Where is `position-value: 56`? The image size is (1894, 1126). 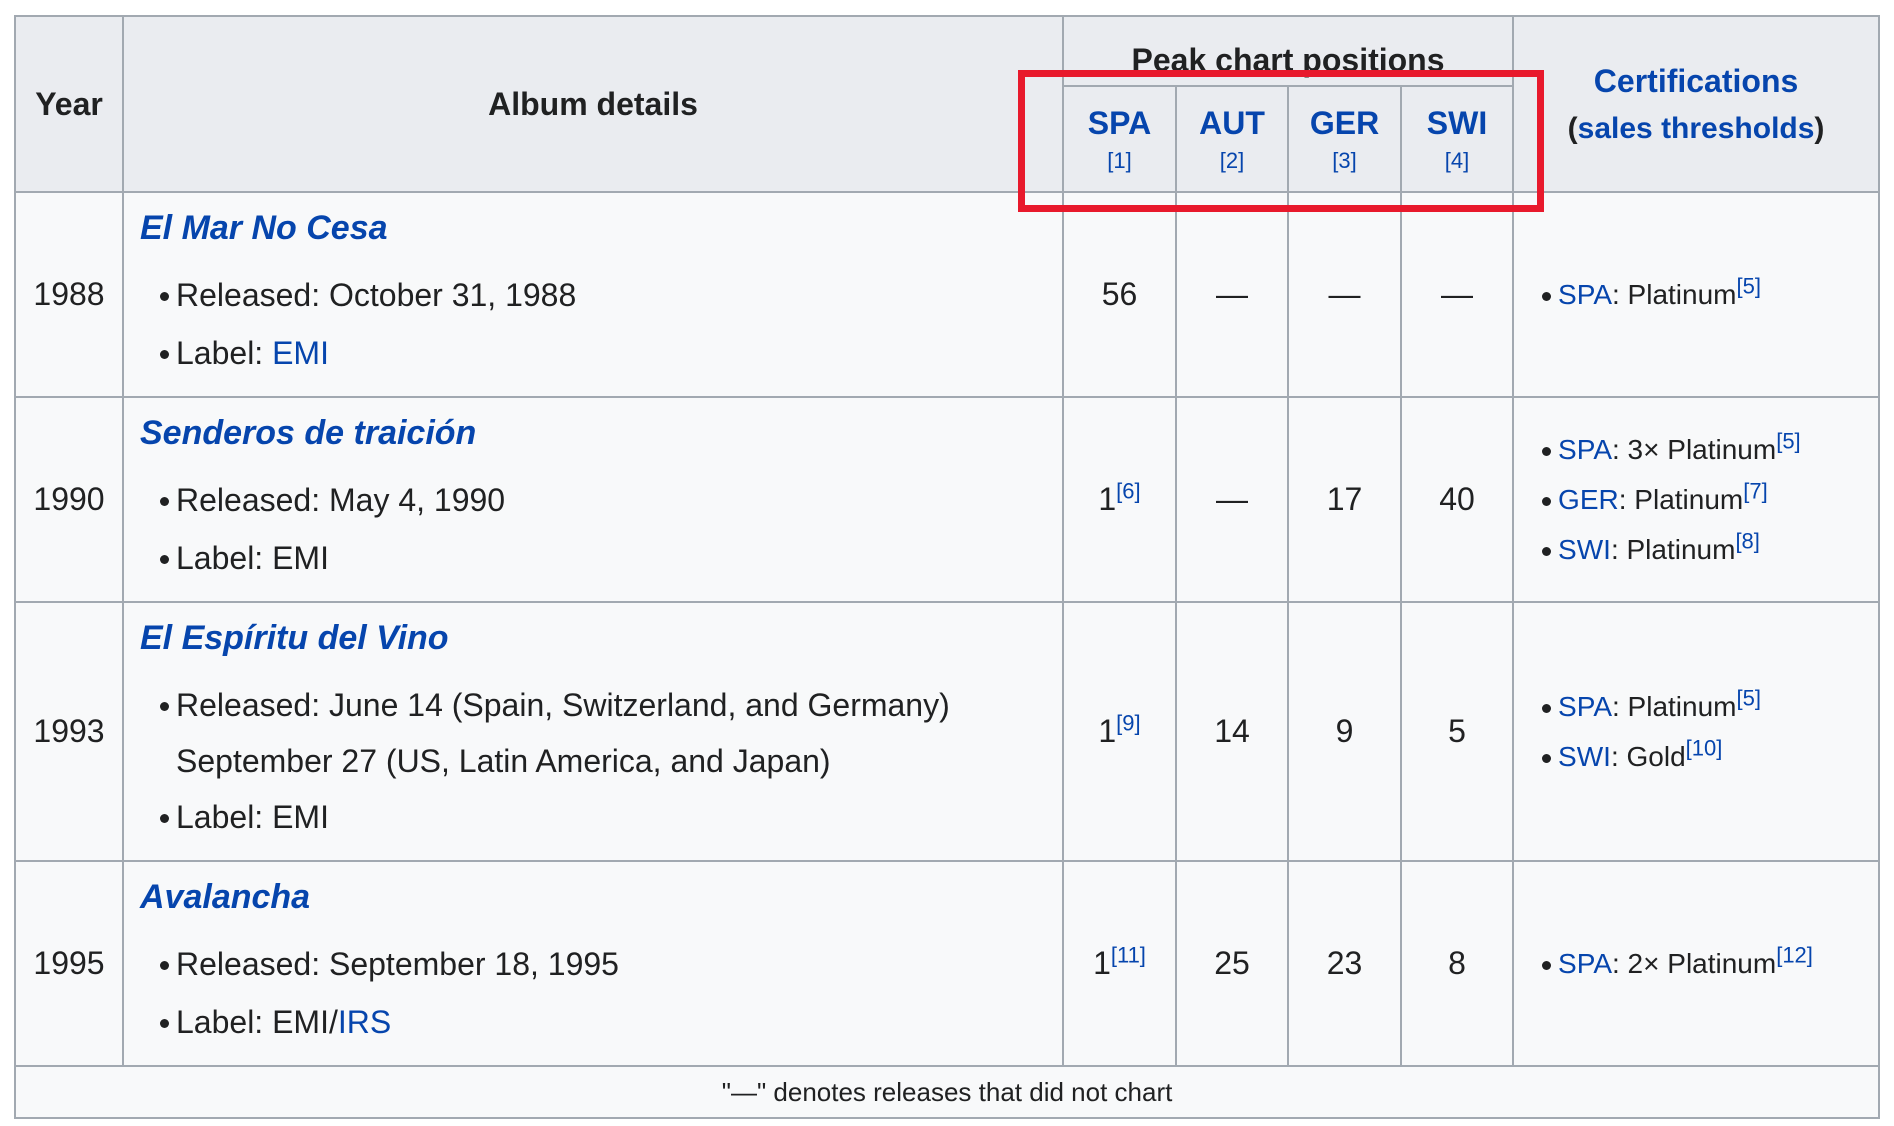 position-value: 56 is located at coordinates (1119, 294).